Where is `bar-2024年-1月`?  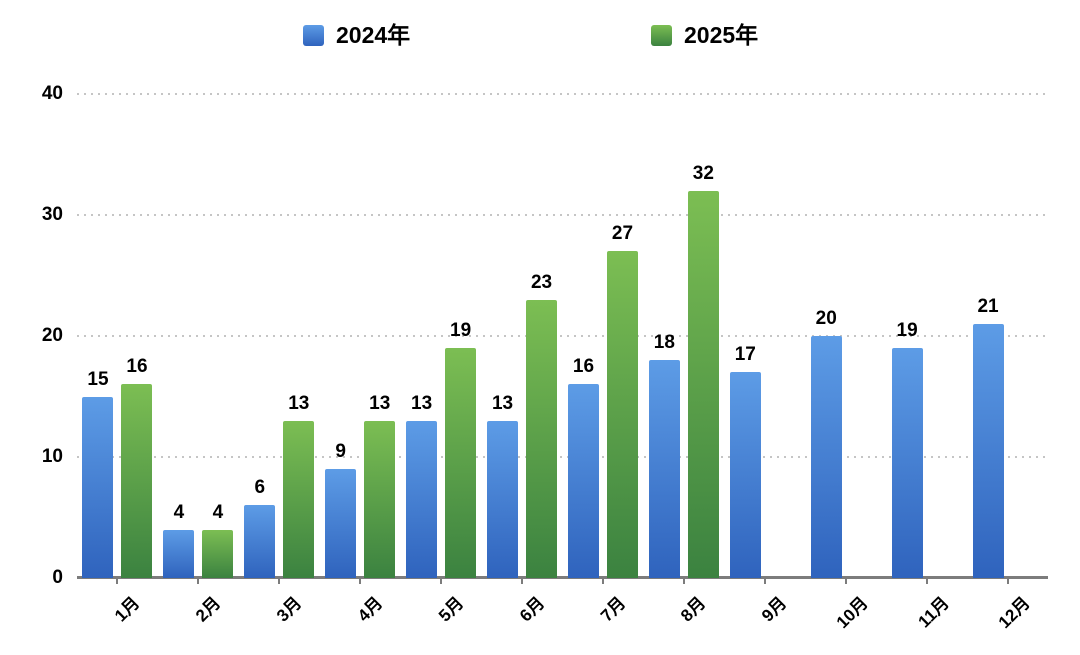 bar-2024年-1月 is located at coordinates (98, 487).